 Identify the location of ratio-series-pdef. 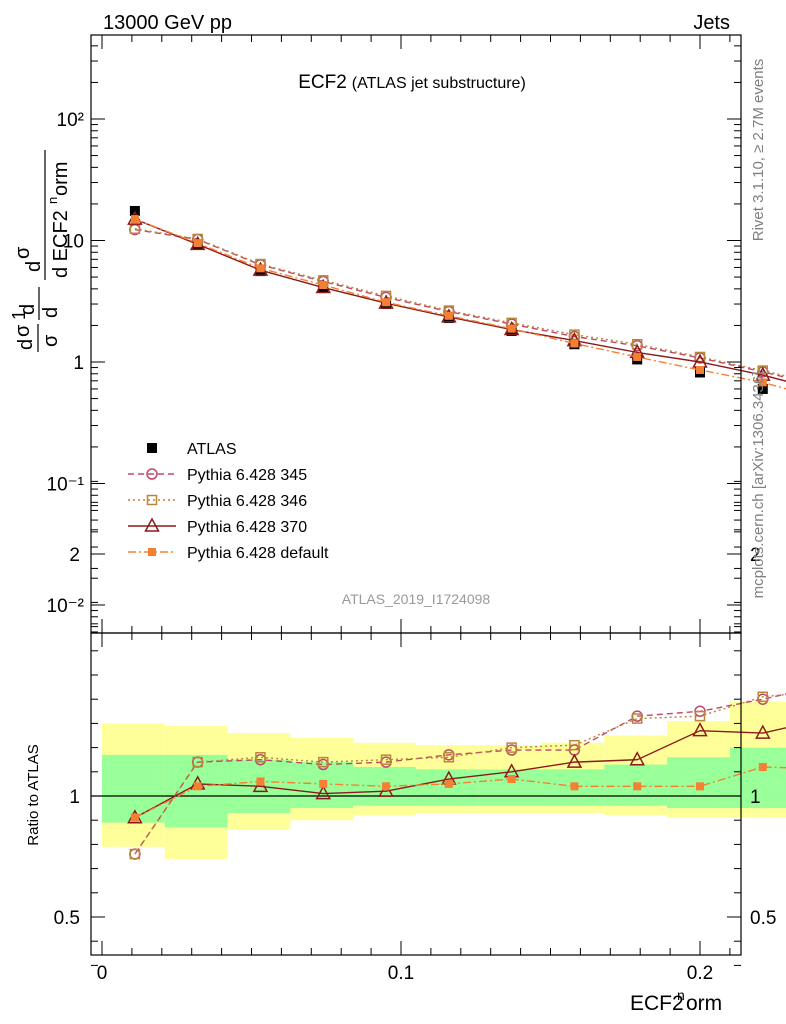
(458, 792).